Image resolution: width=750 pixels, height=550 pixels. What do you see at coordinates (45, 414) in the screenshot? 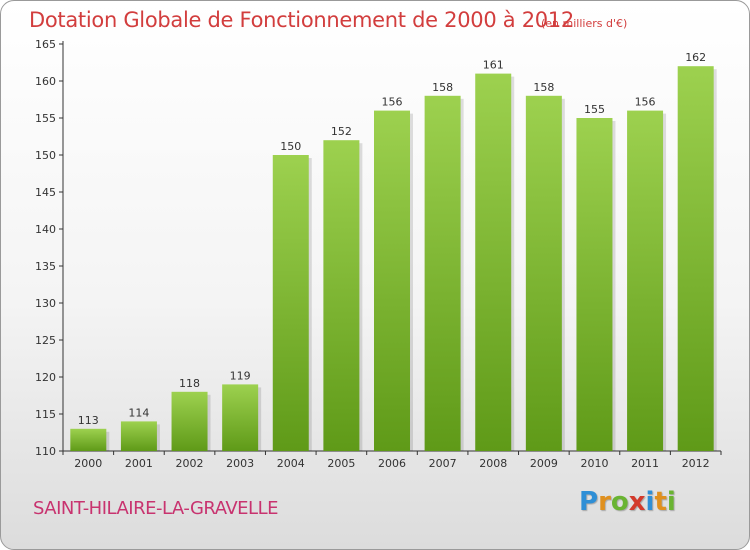
I see `y-tick-label: 115` at bounding box center [45, 414].